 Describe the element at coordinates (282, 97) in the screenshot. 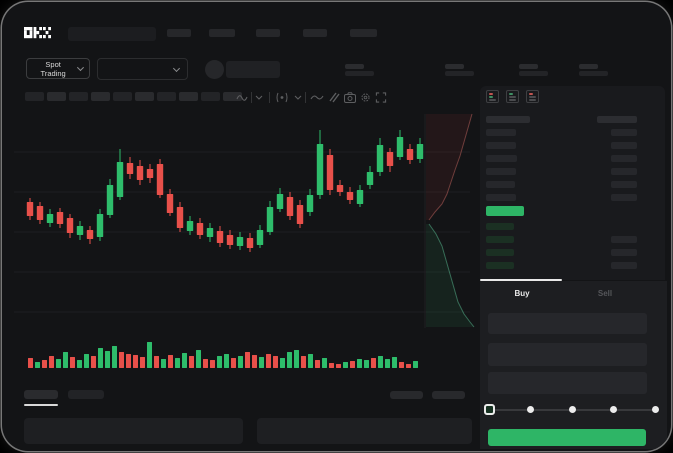

I see `indicator-fx-icon` at that location.